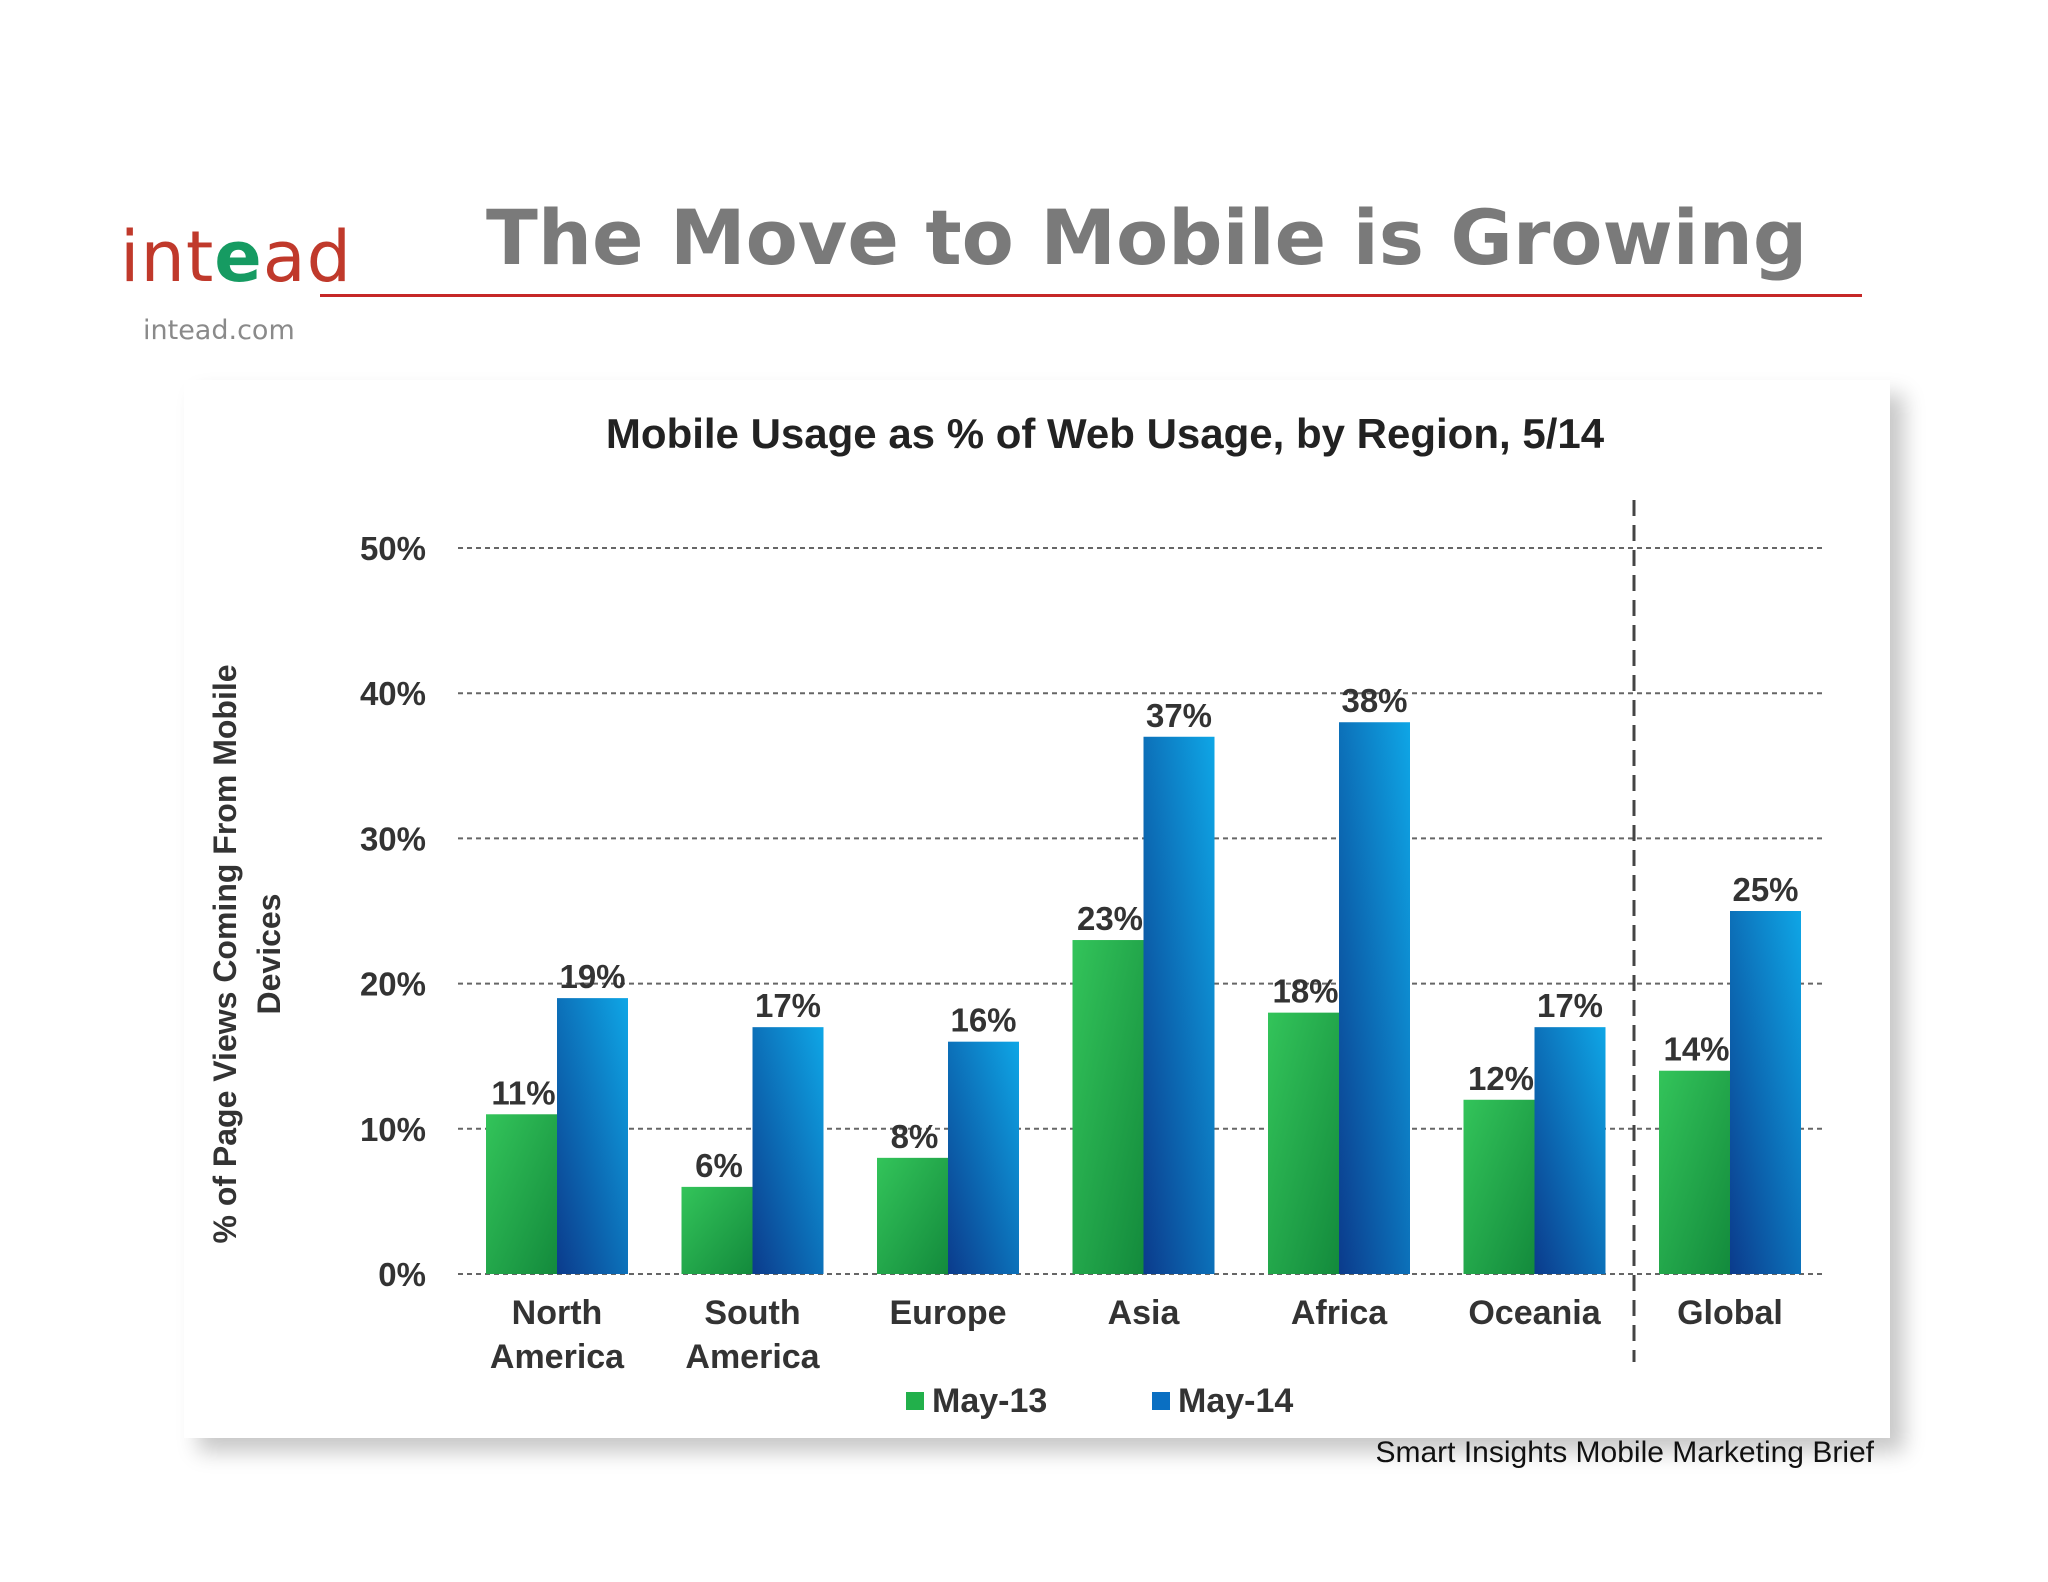 Image resolution: width=2048 pixels, height=1582 pixels. What do you see at coordinates (1091, 295) in the screenshot?
I see `title-underline` at bounding box center [1091, 295].